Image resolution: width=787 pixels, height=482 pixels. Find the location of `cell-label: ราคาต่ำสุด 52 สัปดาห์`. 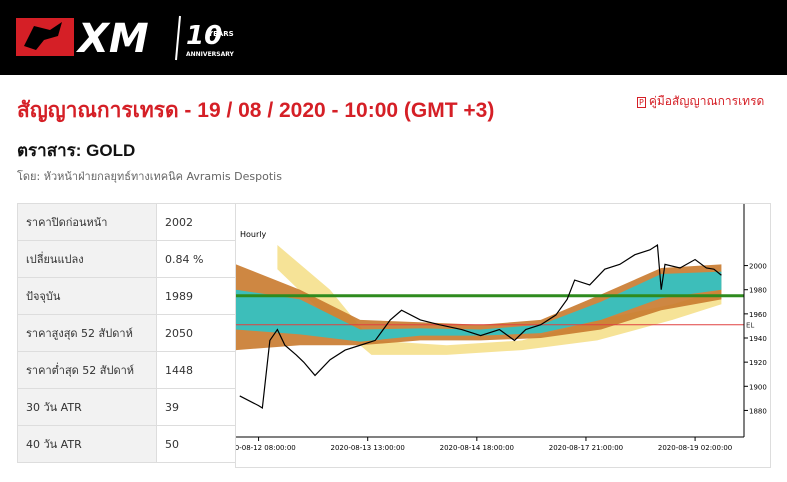

cell-label: ราคาต่ำสุด 52 สัปดาห์ is located at coordinates (87, 370).